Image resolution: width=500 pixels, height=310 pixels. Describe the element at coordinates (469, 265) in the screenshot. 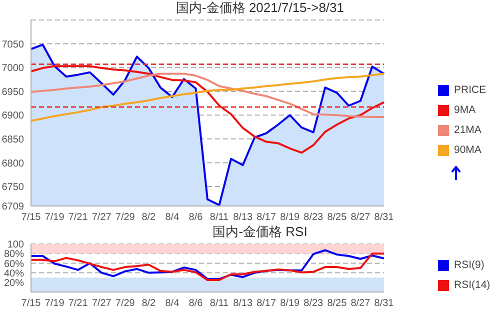

I see `legend-label: RSI(9)` at that location.